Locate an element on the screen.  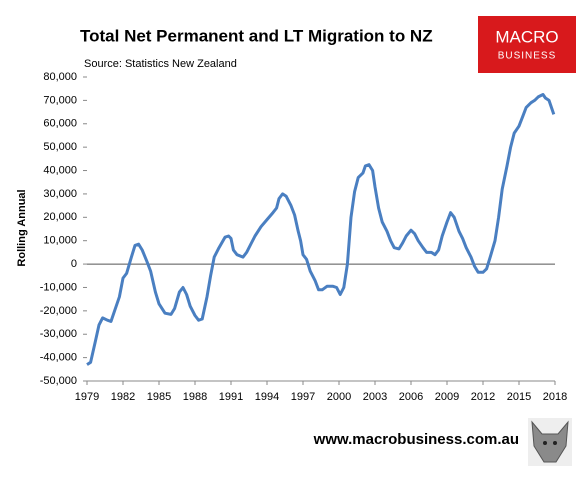
logo-box is located at coordinates (527, 44).